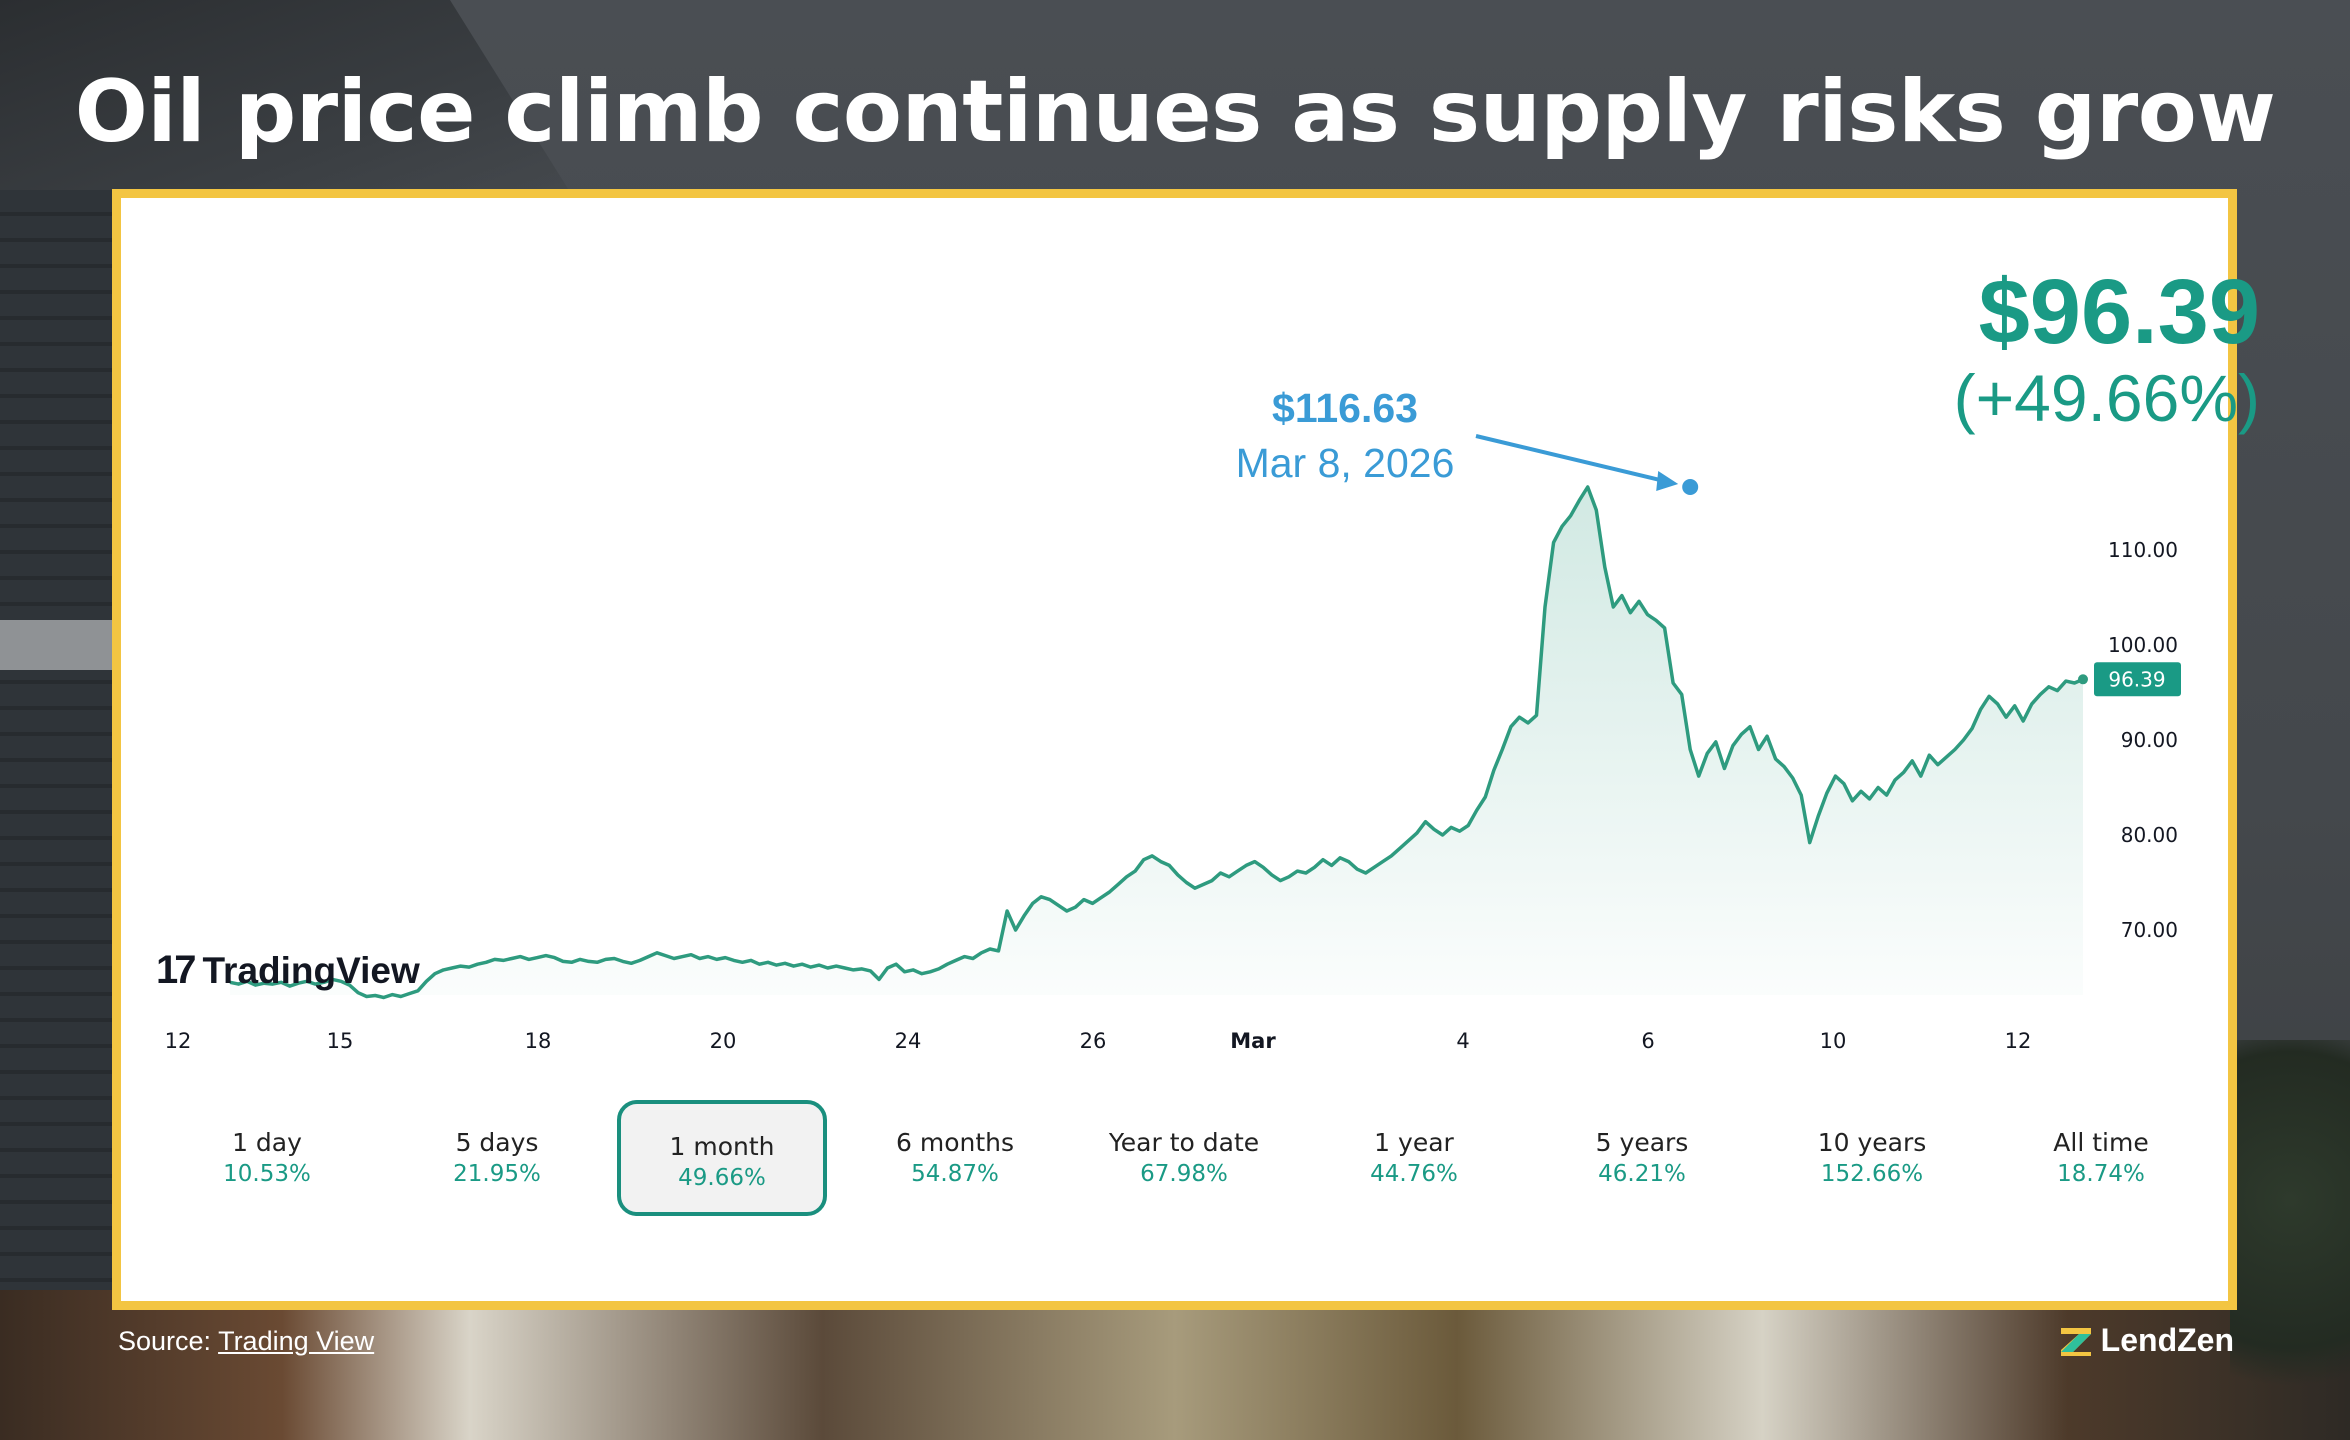 This screenshot has height=1440, width=2350. I want to click on period-change: 21.95%, so click(497, 1174).